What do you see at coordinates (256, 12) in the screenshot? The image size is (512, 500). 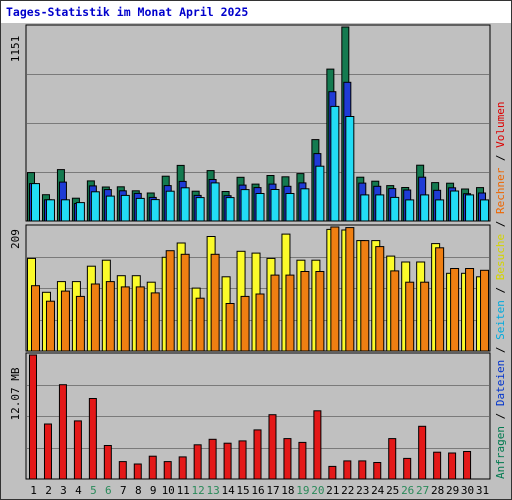 I see `title-bar: Tages-Statistik im Monat April 2025` at bounding box center [256, 12].